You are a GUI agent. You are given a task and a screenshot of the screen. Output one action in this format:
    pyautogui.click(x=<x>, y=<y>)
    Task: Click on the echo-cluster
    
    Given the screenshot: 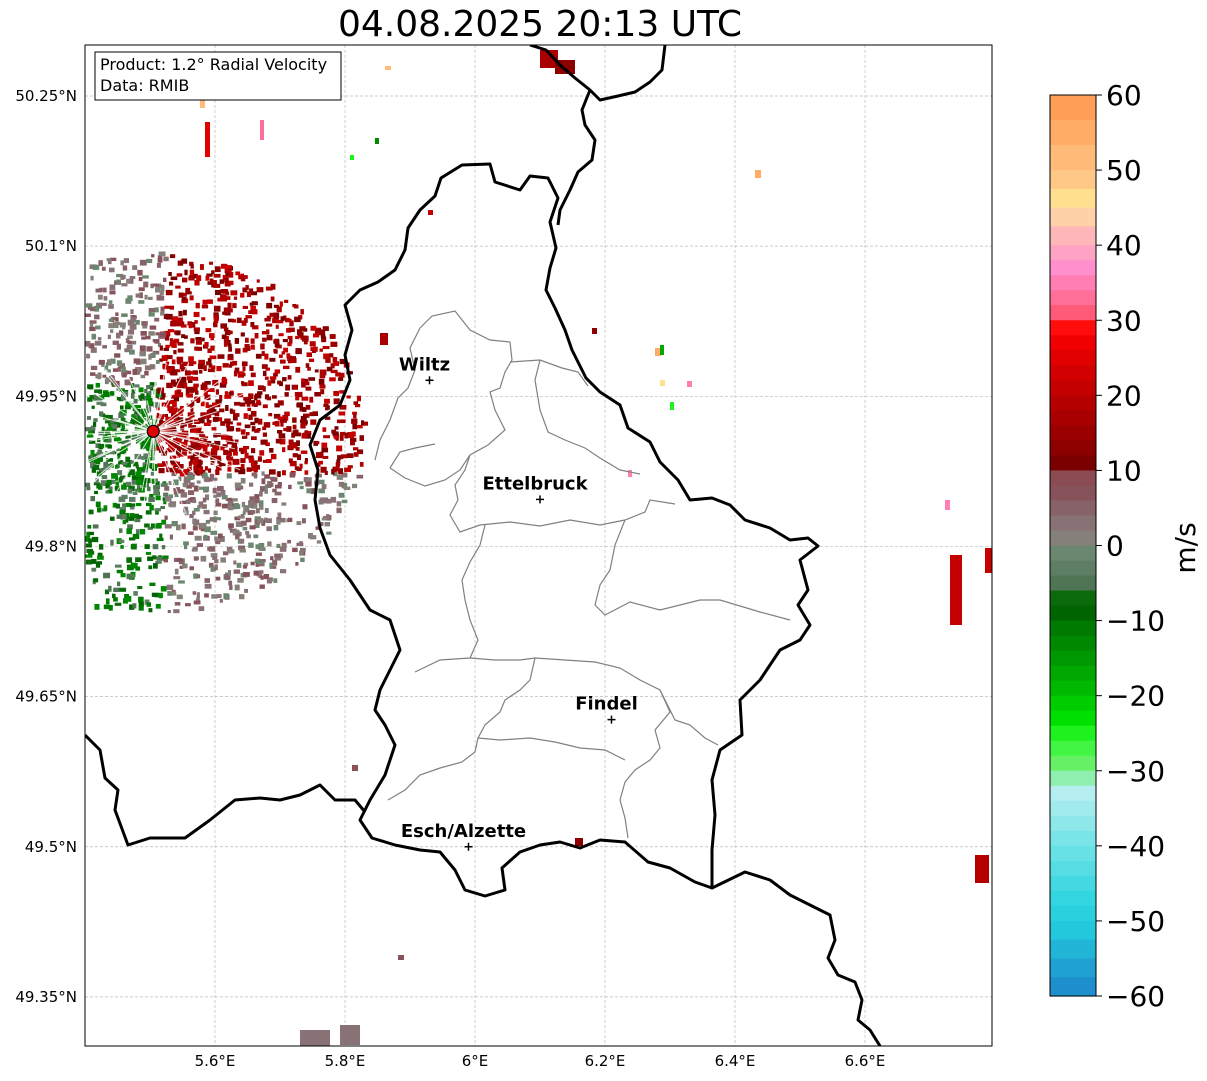 What is the action you would take?
    pyautogui.click(x=388, y=68)
    